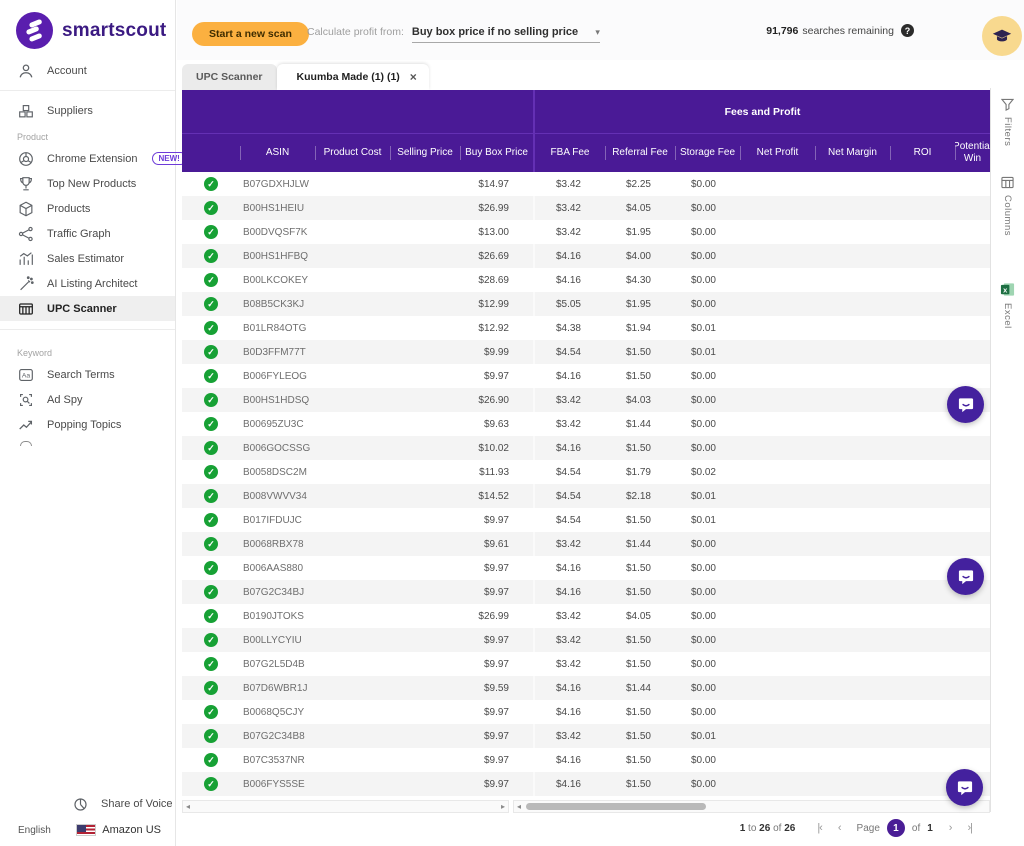 The image size is (1024, 846). Describe the element at coordinates (922, 153) in the screenshot. I see `col-header-roi: ROI` at that location.